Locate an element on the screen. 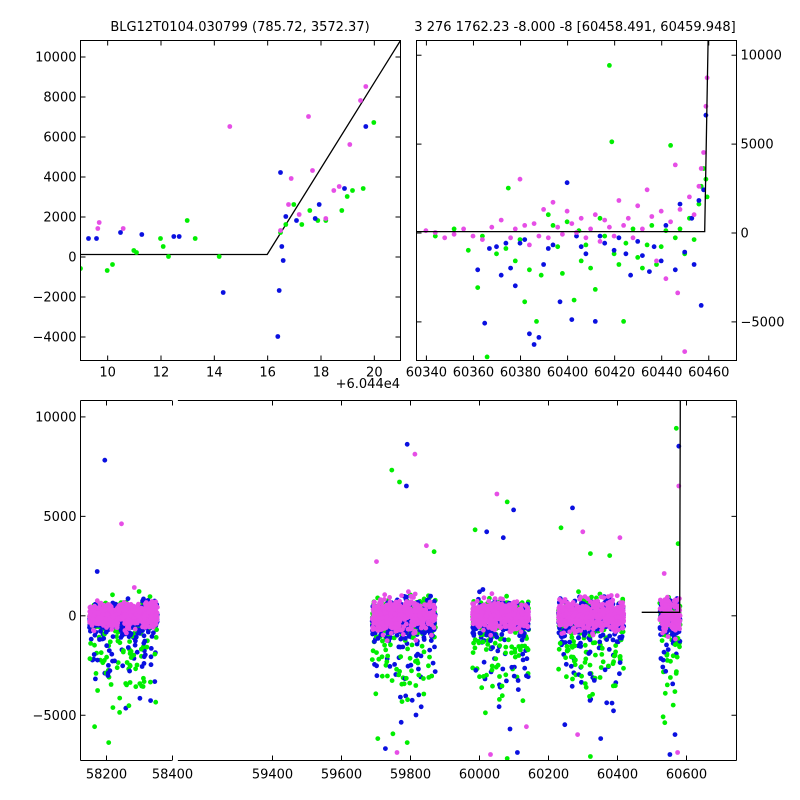 This screenshot has height=800, width=800. x-tick-label: 14 is located at coordinates (214, 373).